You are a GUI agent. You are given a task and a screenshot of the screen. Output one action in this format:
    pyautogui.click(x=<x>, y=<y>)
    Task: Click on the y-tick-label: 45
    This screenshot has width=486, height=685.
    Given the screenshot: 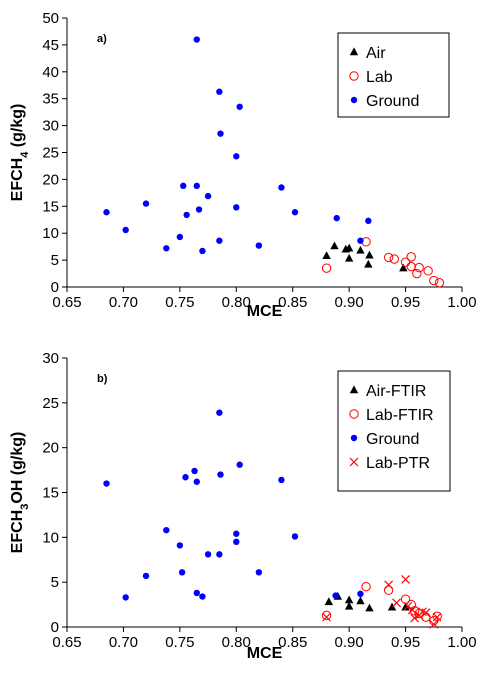 What is the action you would take?
    pyautogui.click(x=50, y=45)
    